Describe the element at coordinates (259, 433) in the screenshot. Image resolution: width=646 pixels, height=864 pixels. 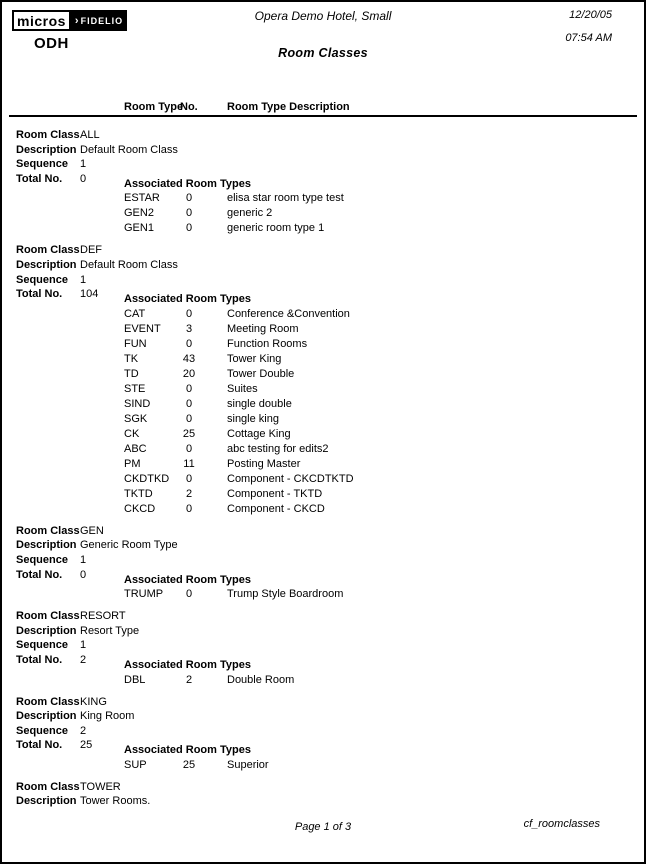
I see `room-type-description: Cottage King` at that location.